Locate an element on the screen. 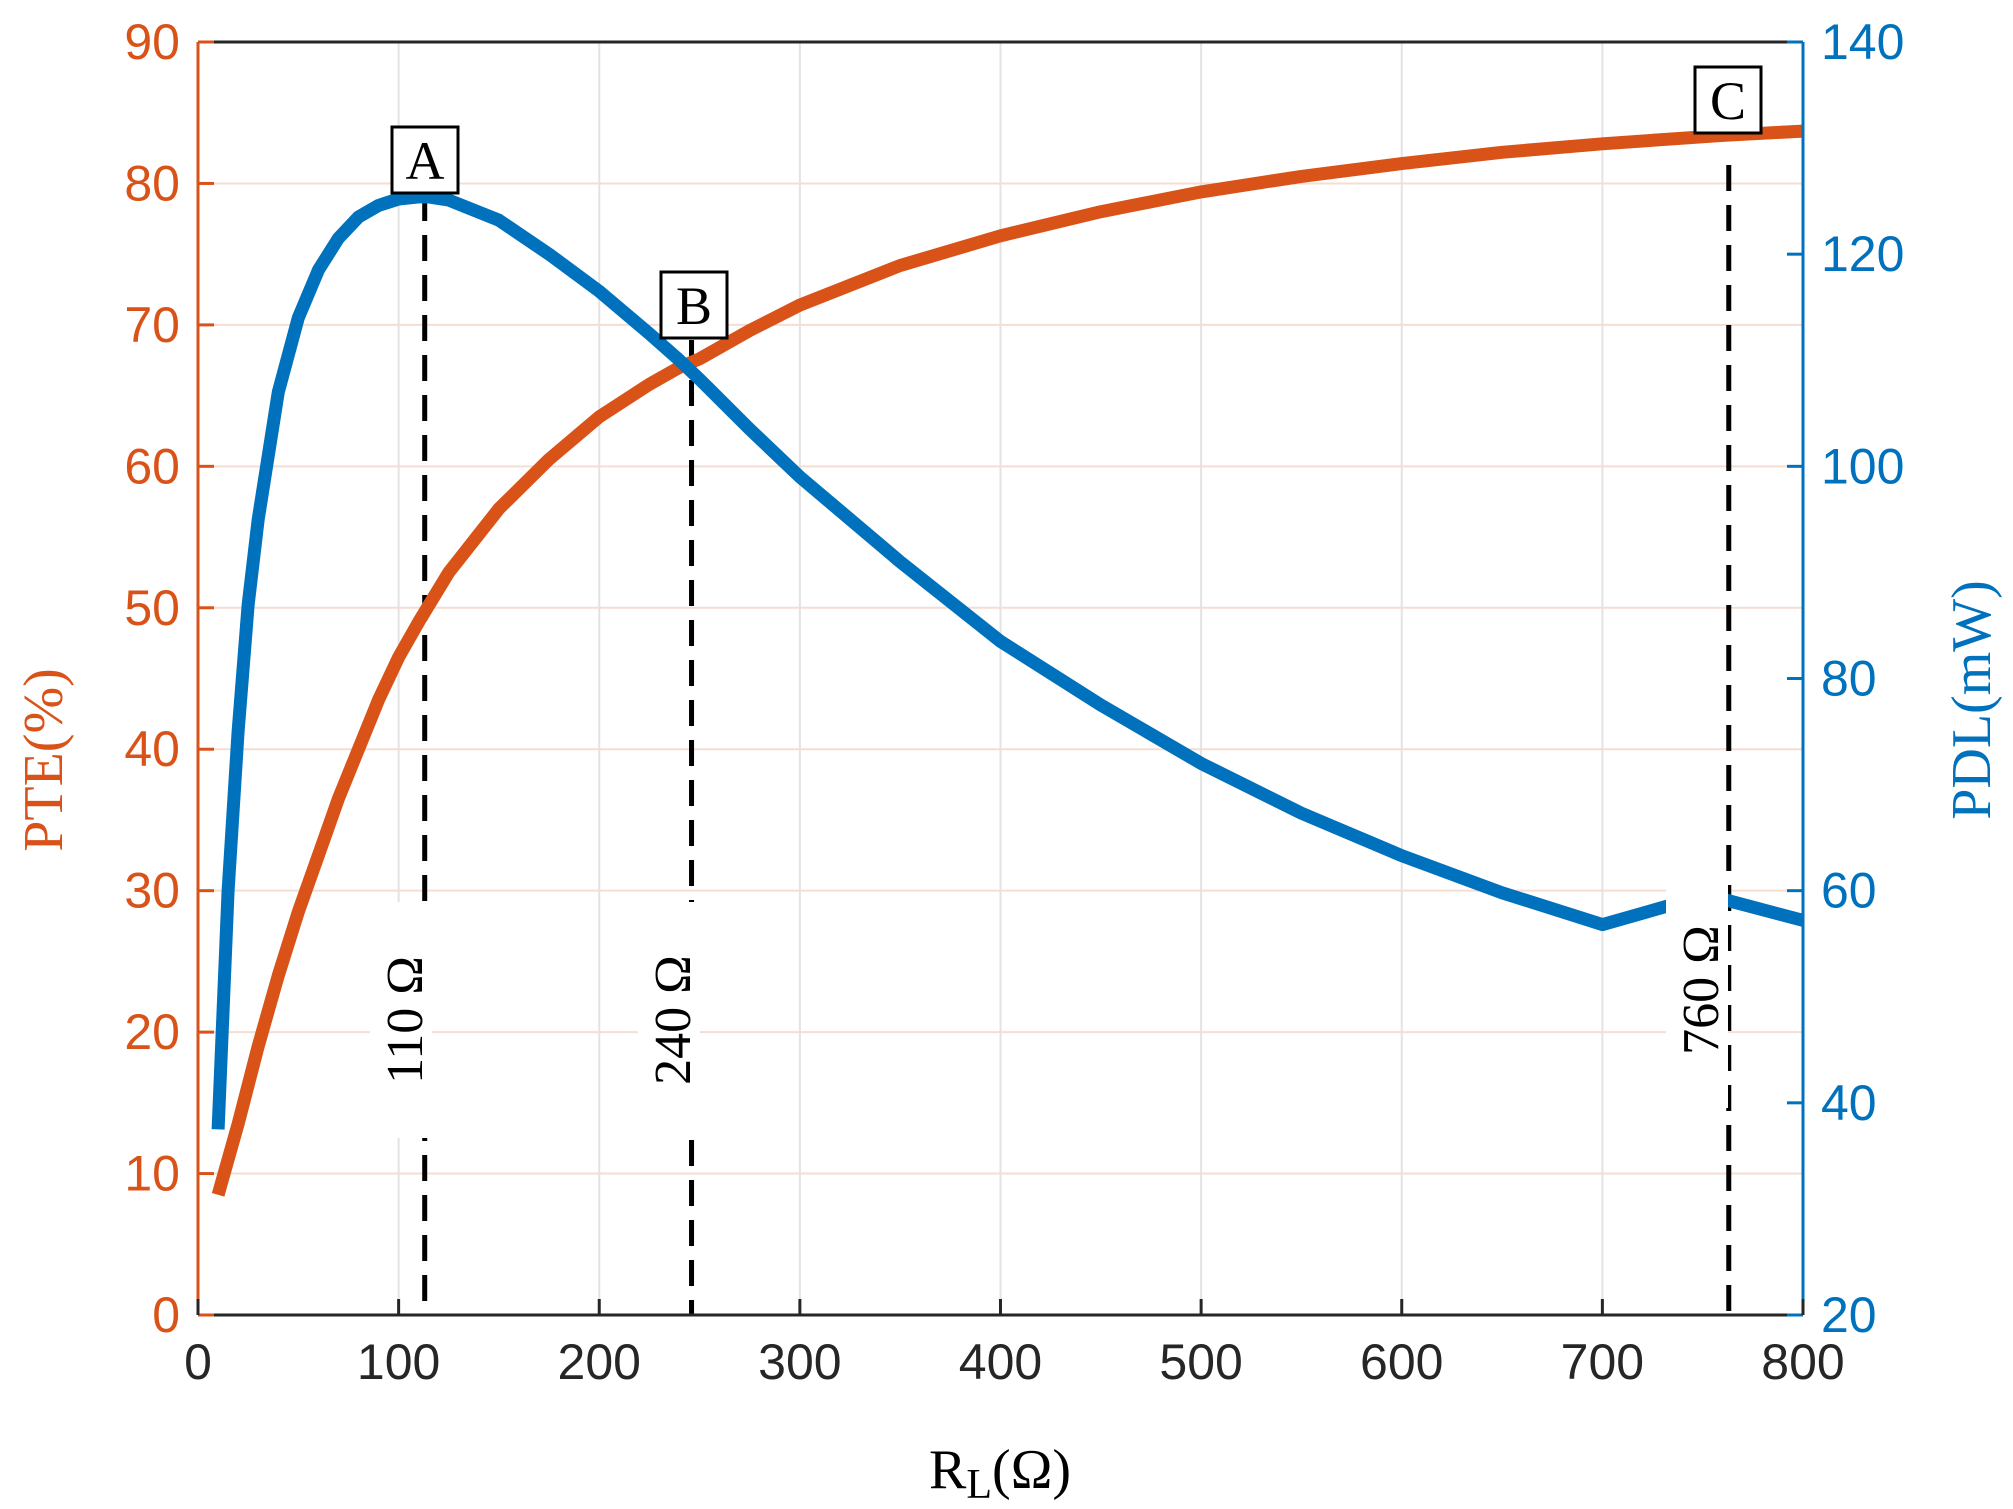 The image size is (2013, 1509). marker-label-a: A is located at coordinates (425, 161).